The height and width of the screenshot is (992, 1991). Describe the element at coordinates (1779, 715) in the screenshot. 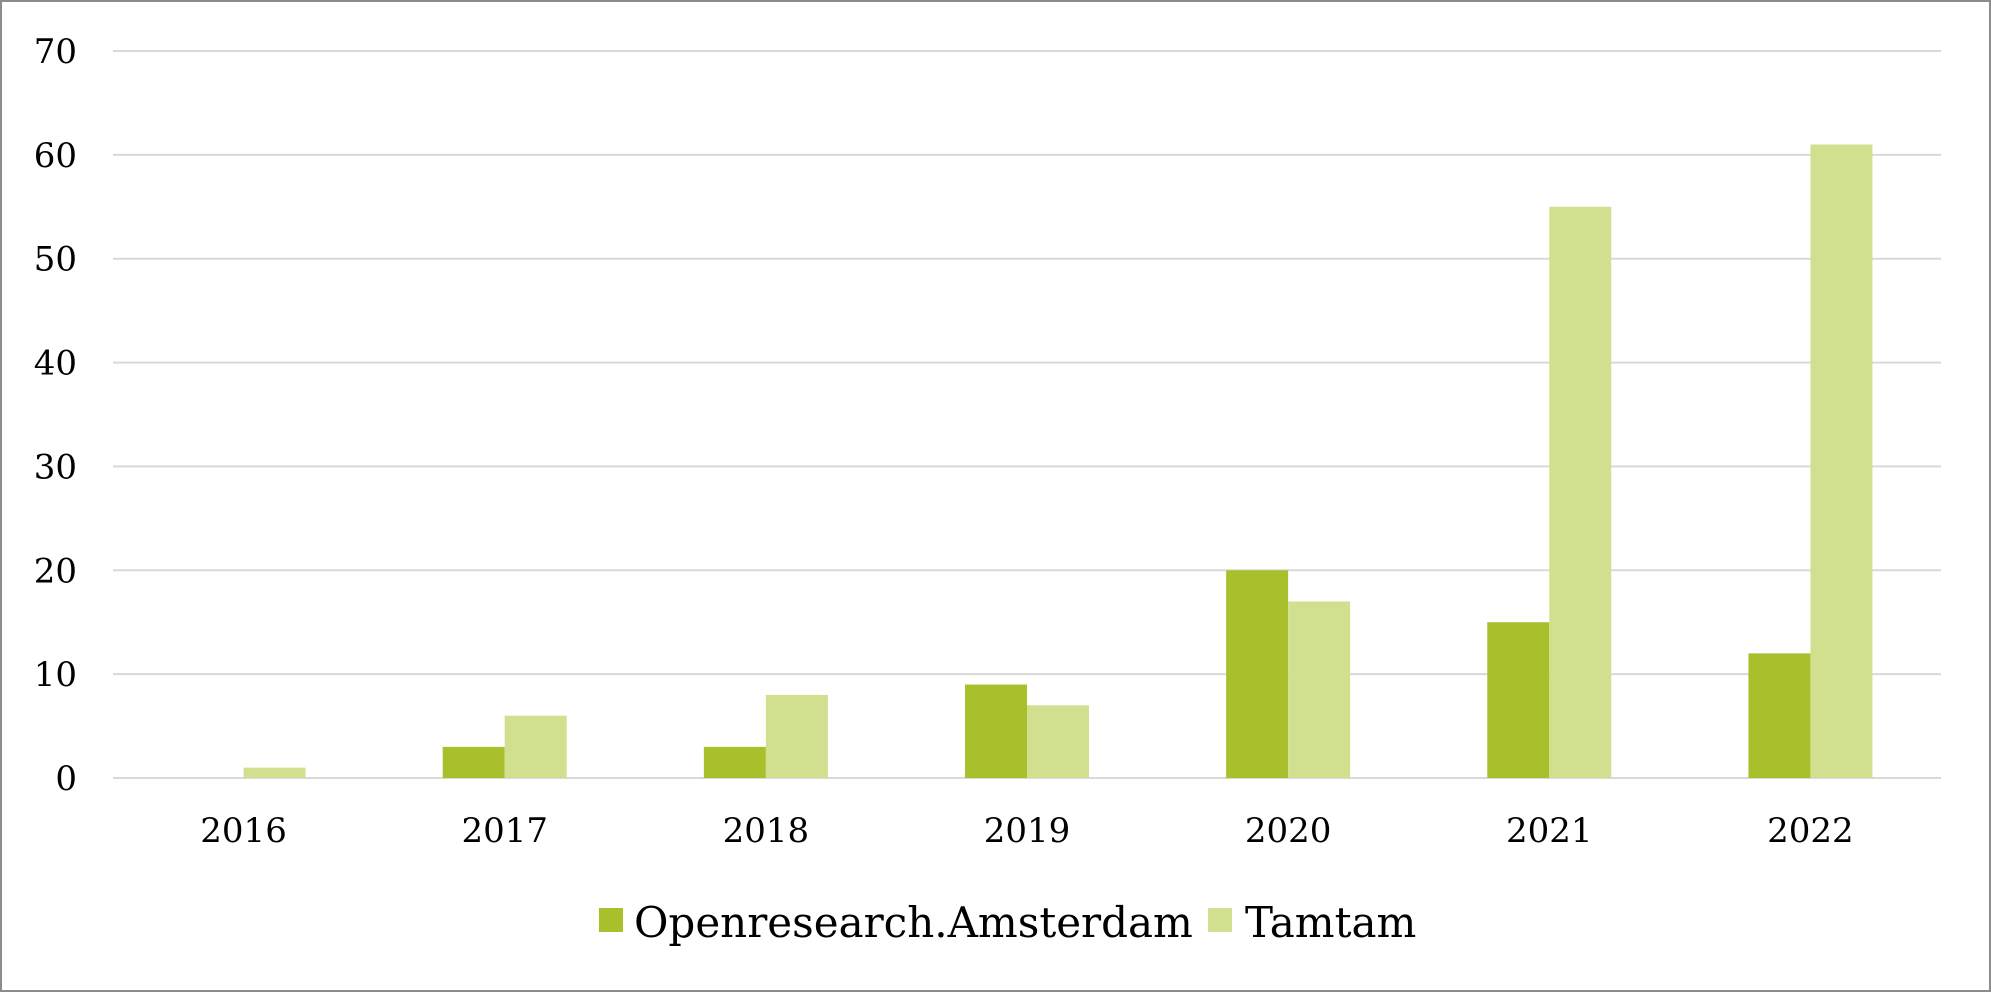

I see `bar-openresearch-2022` at that location.